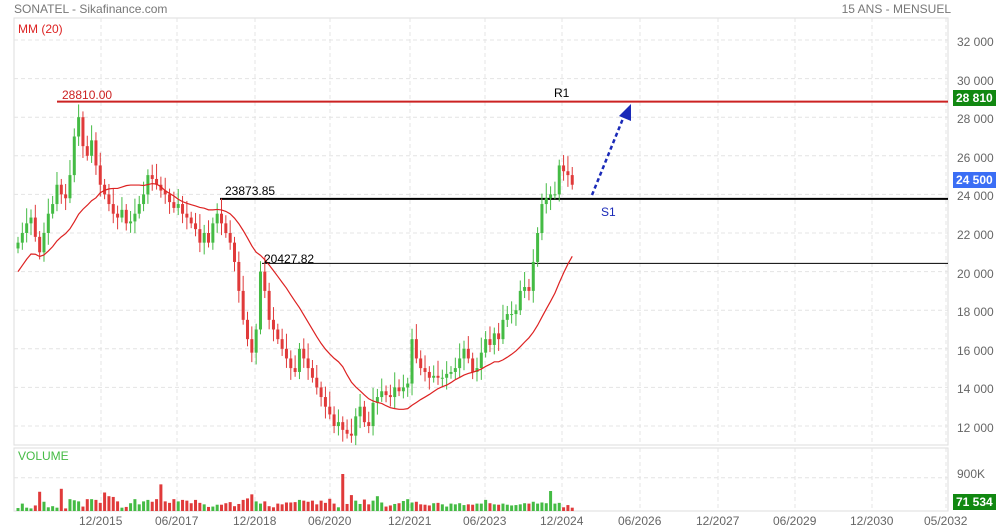  Describe the element at coordinates (562, 93) in the screenshot. I see `r1-label: R1` at that location.